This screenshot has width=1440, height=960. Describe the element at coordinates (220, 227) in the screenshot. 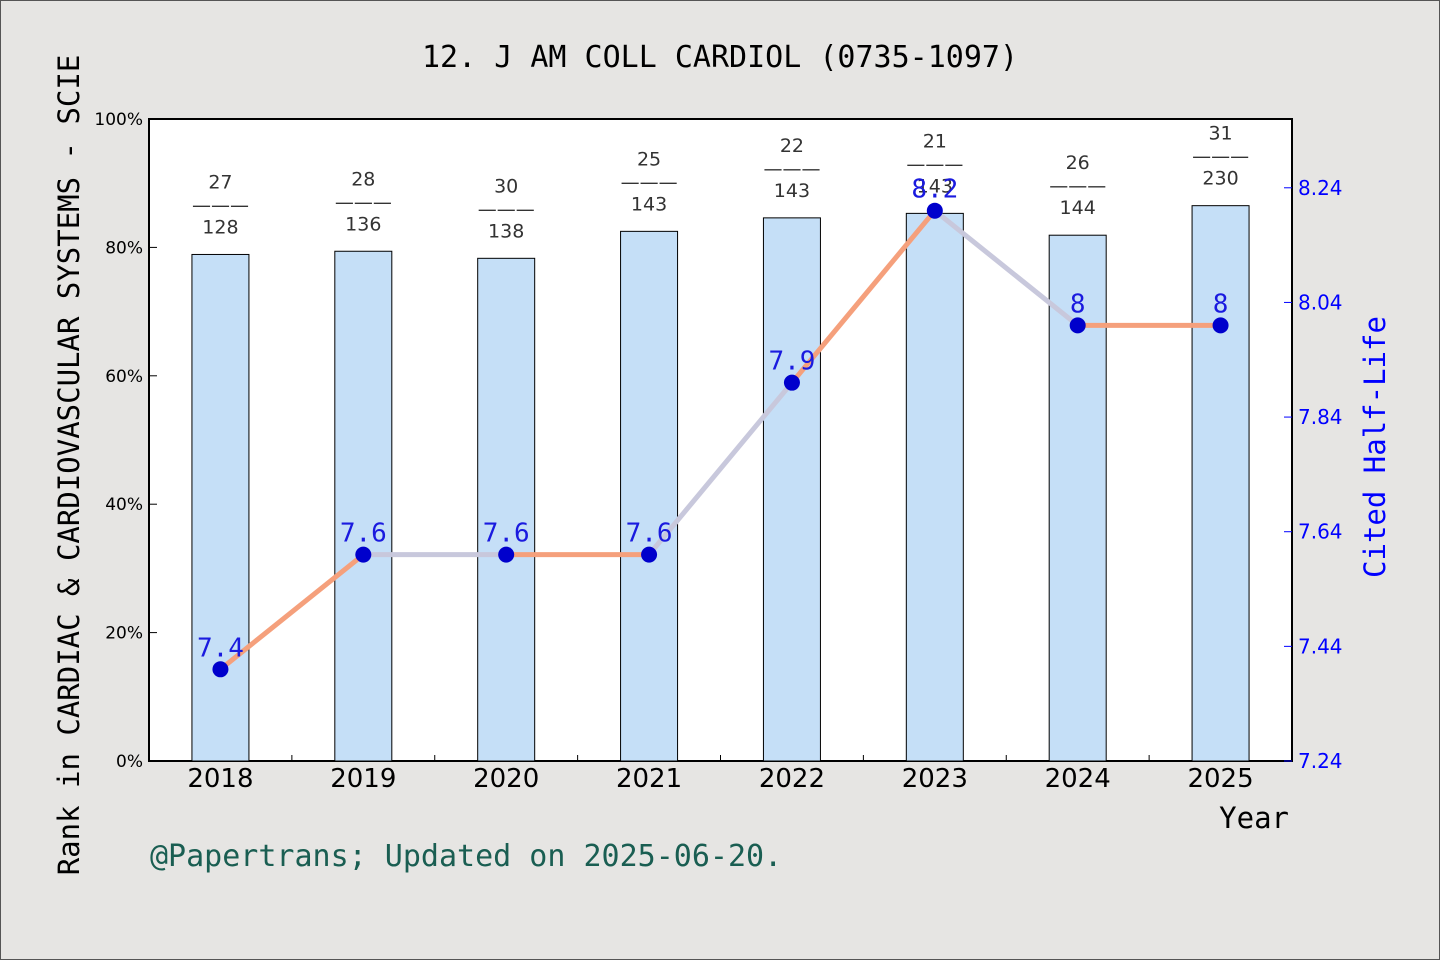

I see `bar-total-label: 128` at that location.